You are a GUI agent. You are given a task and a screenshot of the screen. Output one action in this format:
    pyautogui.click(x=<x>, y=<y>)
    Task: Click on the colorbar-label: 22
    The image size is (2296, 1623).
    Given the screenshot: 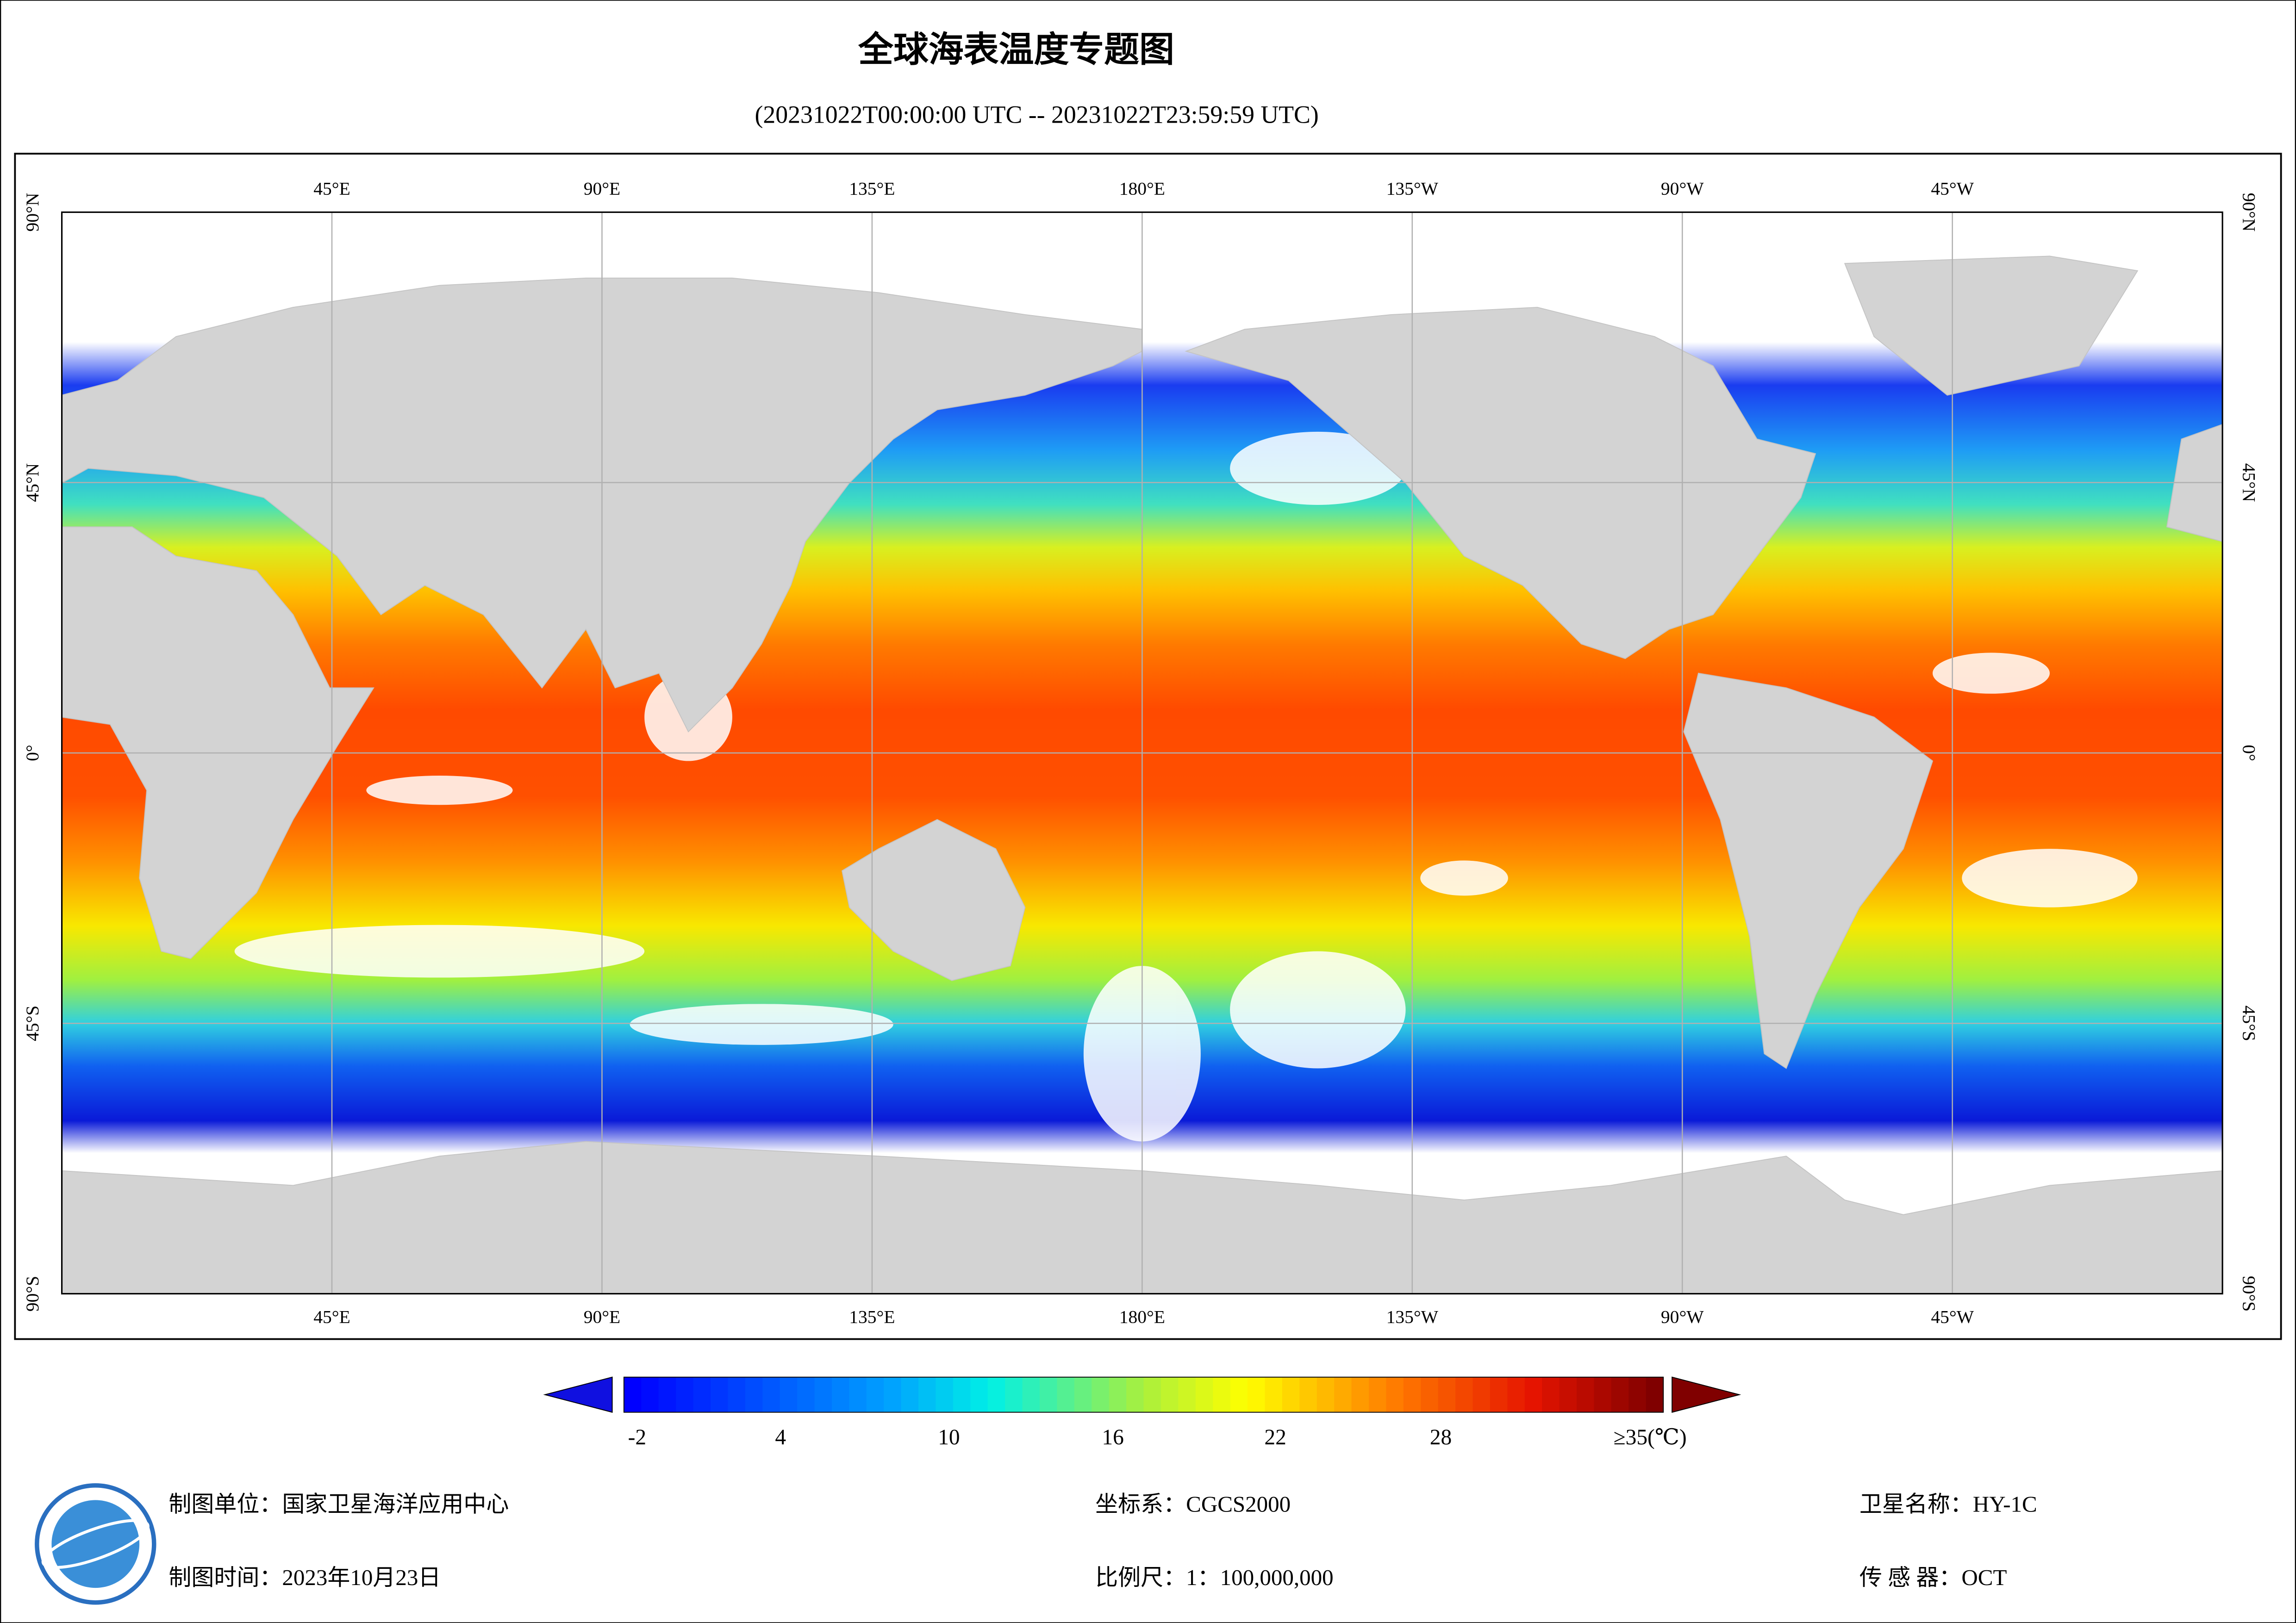 What is the action you would take?
    pyautogui.click(x=1275, y=1437)
    